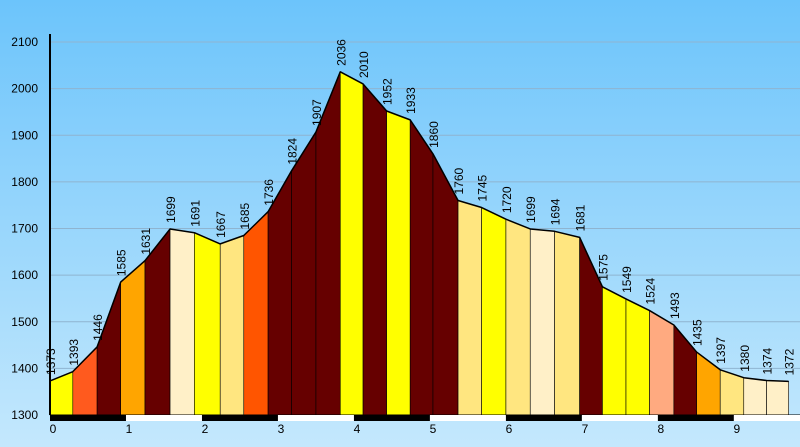 The width and height of the screenshot is (800, 447). What do you see at coordinates (53, 429) in the screenshot?
I see `x-tick-label: 0` at bounding box center [53, 429].